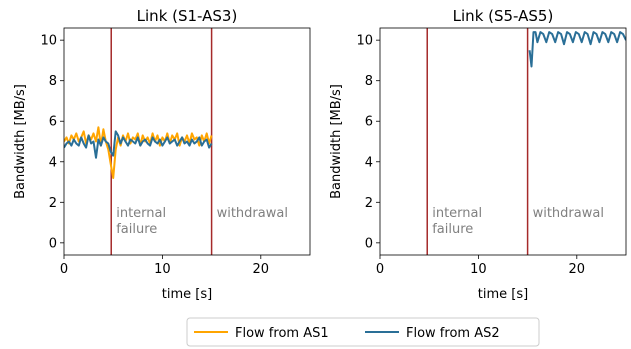  Describe the element at coordinates (503, 16) in the screenshot. I see `chart-title: Link (S5-AS5)` at that location.